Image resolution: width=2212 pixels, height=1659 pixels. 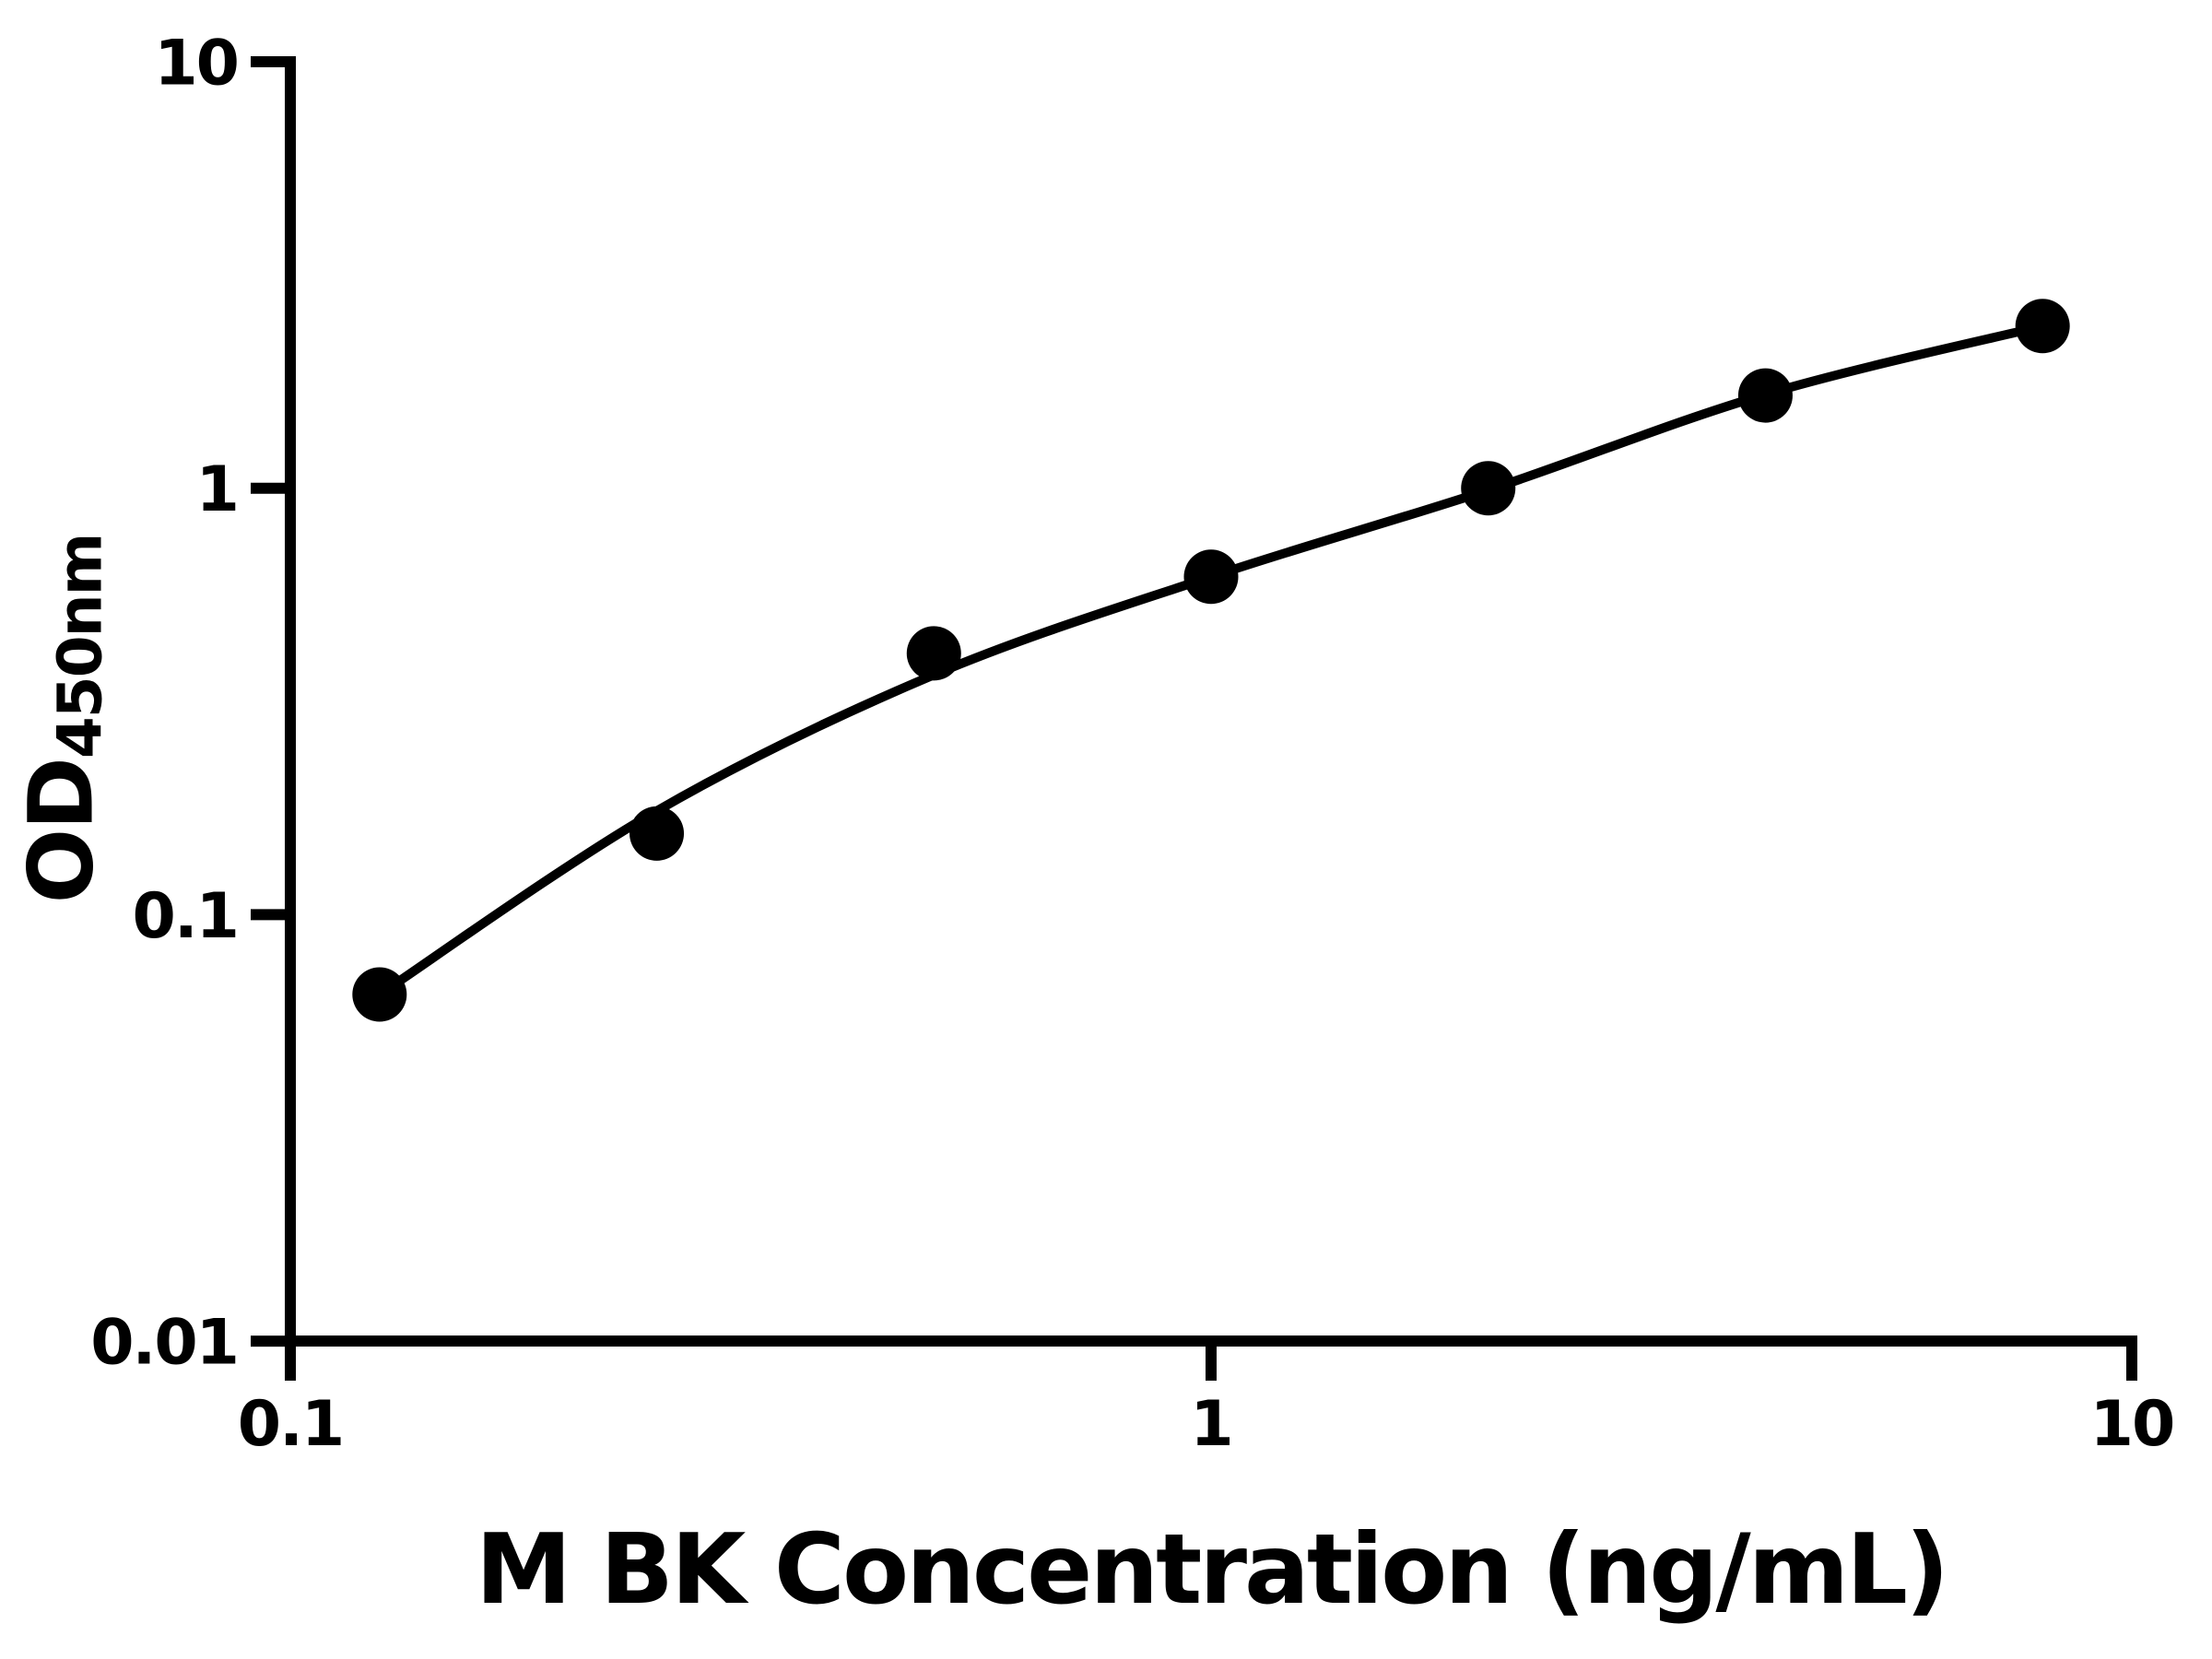 I want to click on x-axis-title: M BK Concentration (ng/mL), so click(x=1212, y=1569).